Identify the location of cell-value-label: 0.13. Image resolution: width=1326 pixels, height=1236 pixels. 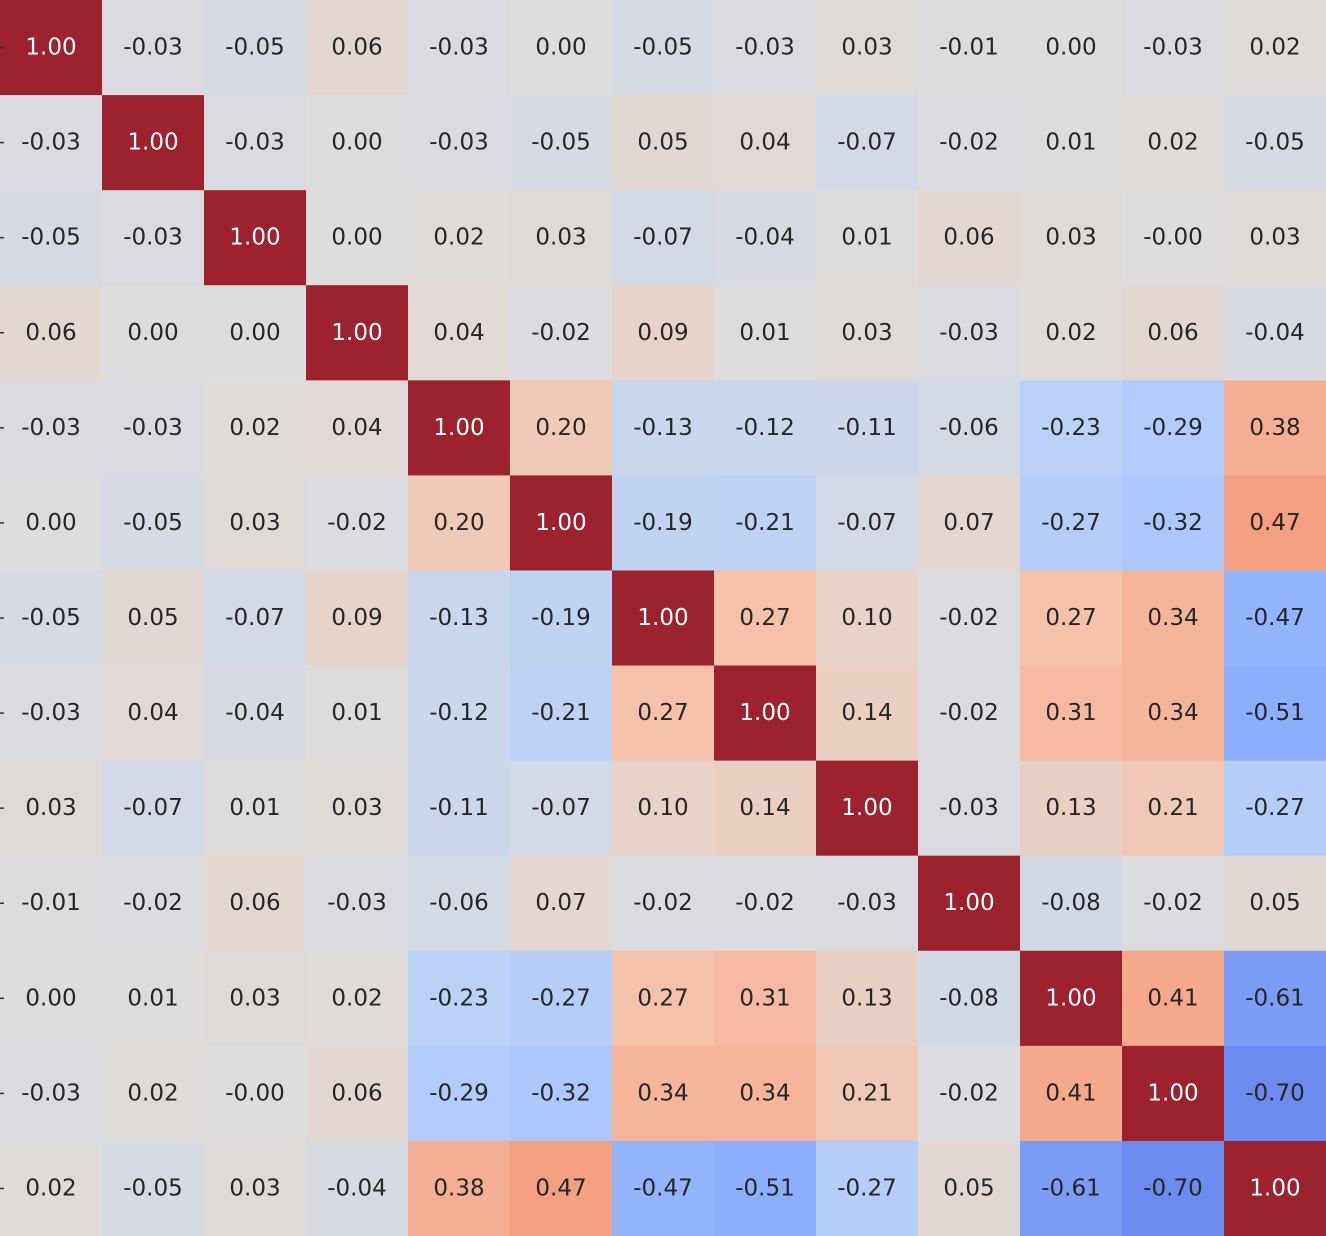
(1070, 808).